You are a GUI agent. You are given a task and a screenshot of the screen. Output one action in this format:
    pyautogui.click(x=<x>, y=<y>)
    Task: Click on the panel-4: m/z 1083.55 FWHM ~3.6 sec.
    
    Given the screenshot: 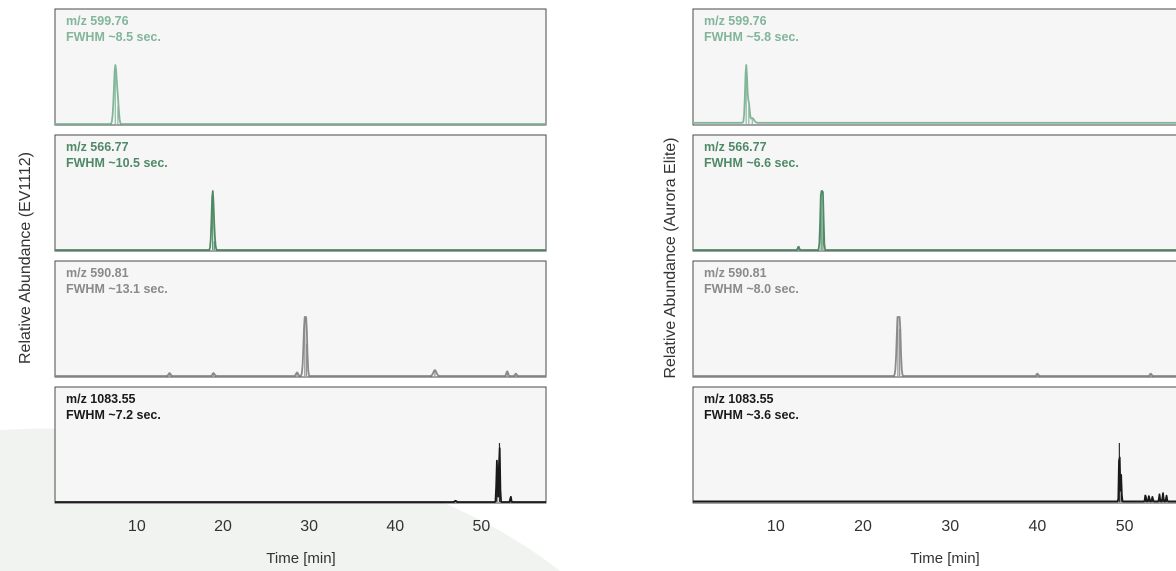 What is the action you would take?
    pyautogui.click(x=934, y=445)
    